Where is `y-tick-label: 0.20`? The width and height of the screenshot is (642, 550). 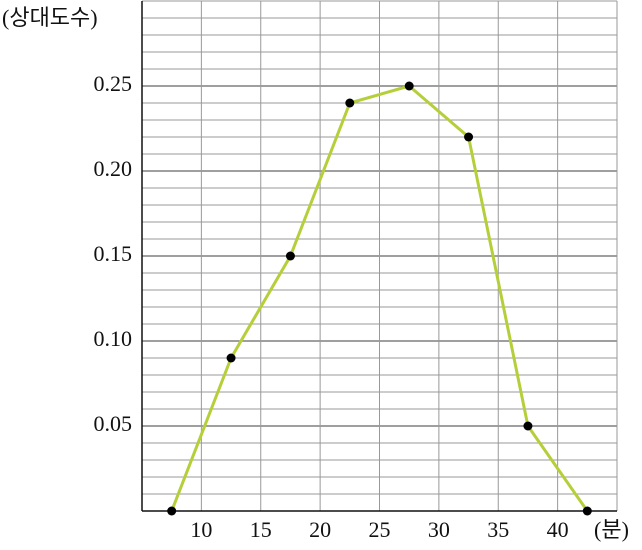
y-tick-label: 0.20 is located at coordinates (113, 168).